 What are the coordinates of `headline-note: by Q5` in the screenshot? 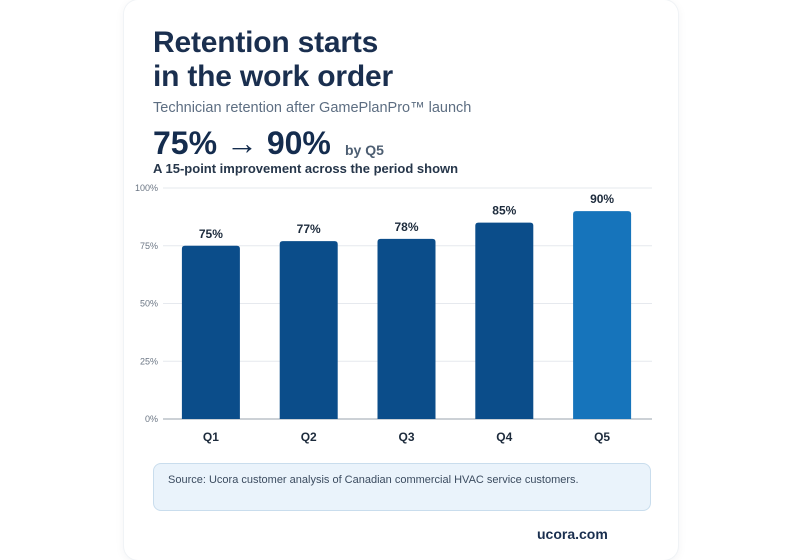 It's located at (364, 150).